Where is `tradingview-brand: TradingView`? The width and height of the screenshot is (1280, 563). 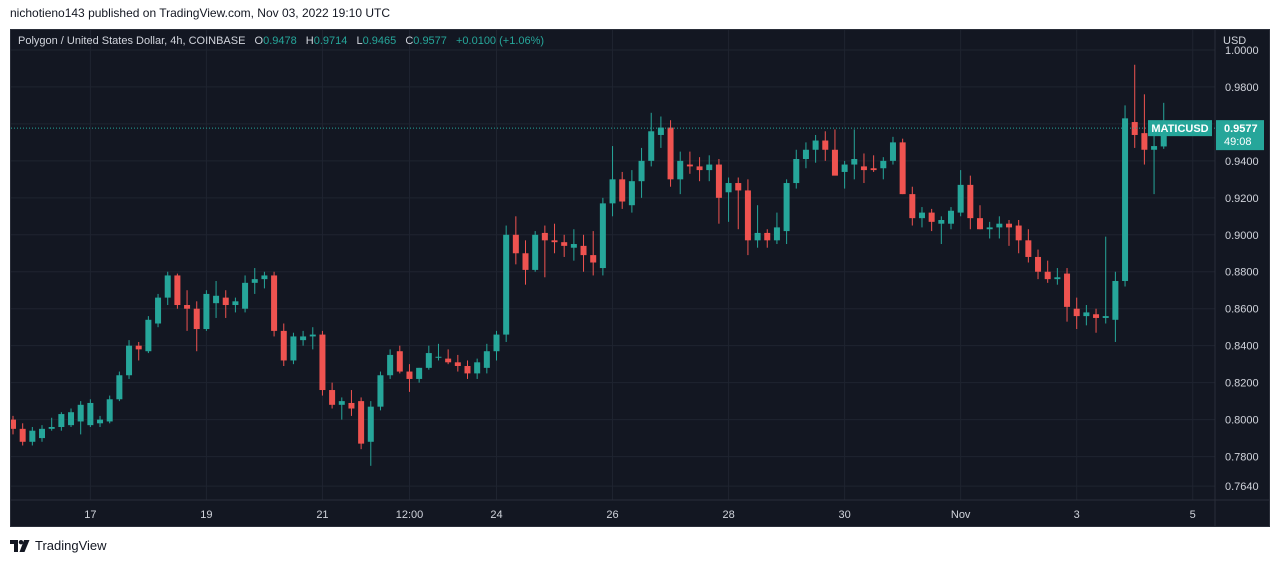
tradingview-brand: TradingView is located at coordinates (58, 545).